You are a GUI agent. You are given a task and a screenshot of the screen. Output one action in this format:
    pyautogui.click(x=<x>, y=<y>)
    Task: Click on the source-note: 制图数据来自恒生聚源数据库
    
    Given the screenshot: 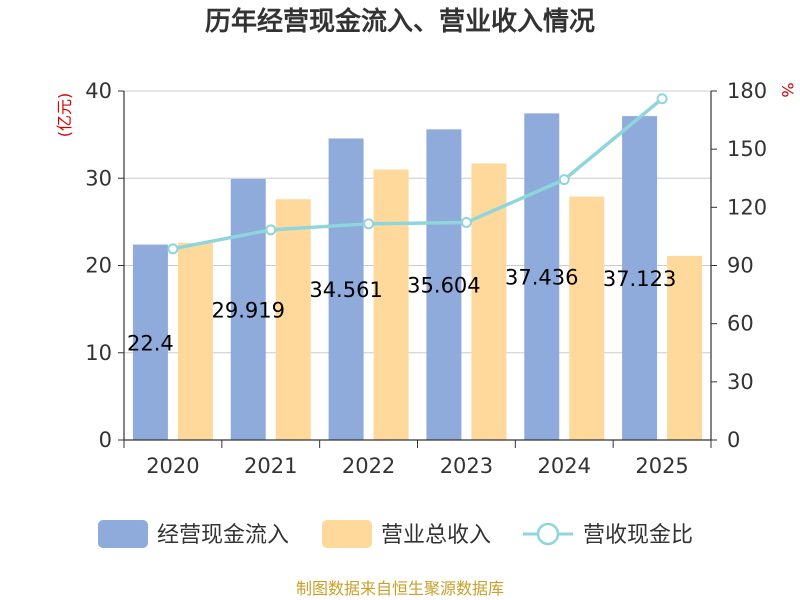 What is the action you would take?
    pyautogui.click(x=400, y=588)
    